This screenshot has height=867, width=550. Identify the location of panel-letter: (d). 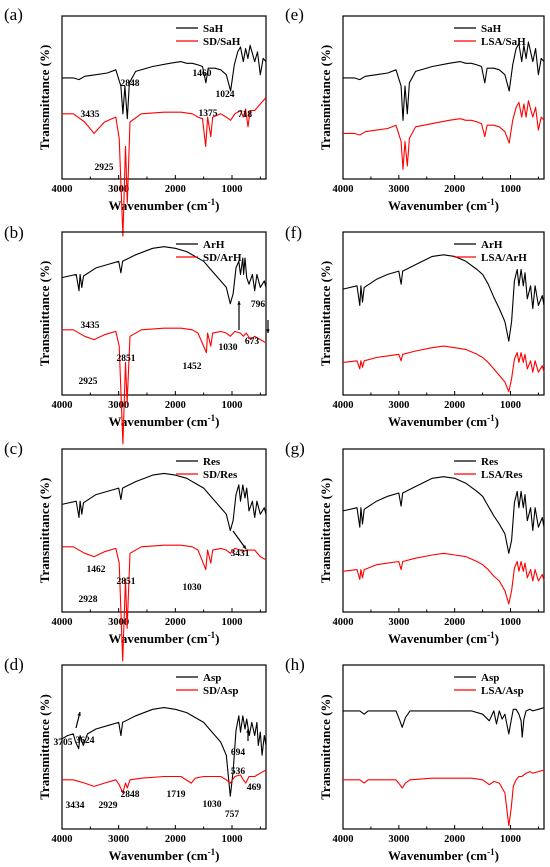
(14, 664).